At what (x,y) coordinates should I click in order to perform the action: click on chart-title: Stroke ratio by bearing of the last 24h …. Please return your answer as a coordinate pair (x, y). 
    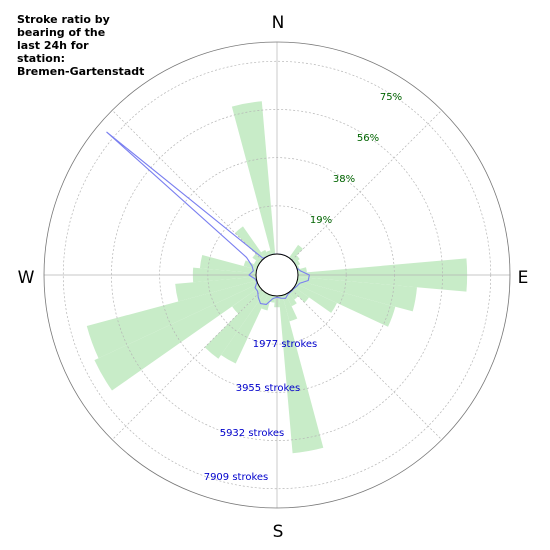
    Looking at the image, I should click on (97, 45).